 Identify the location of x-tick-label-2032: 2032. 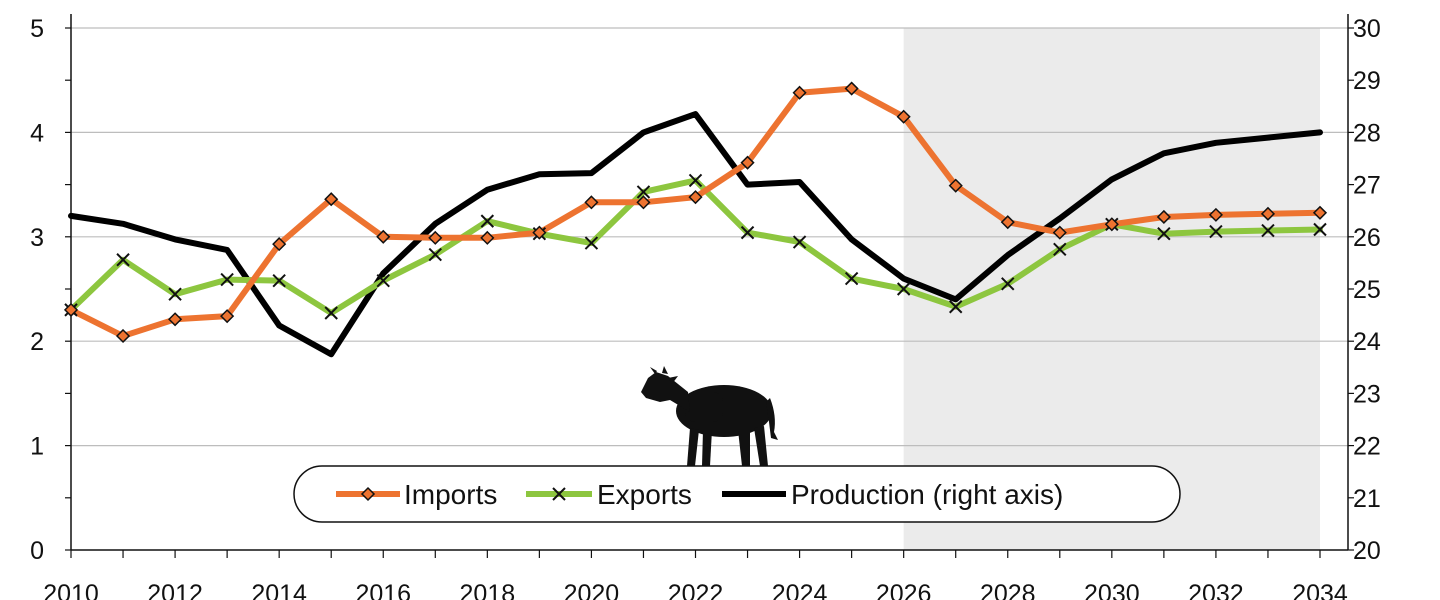
(1216, 590).